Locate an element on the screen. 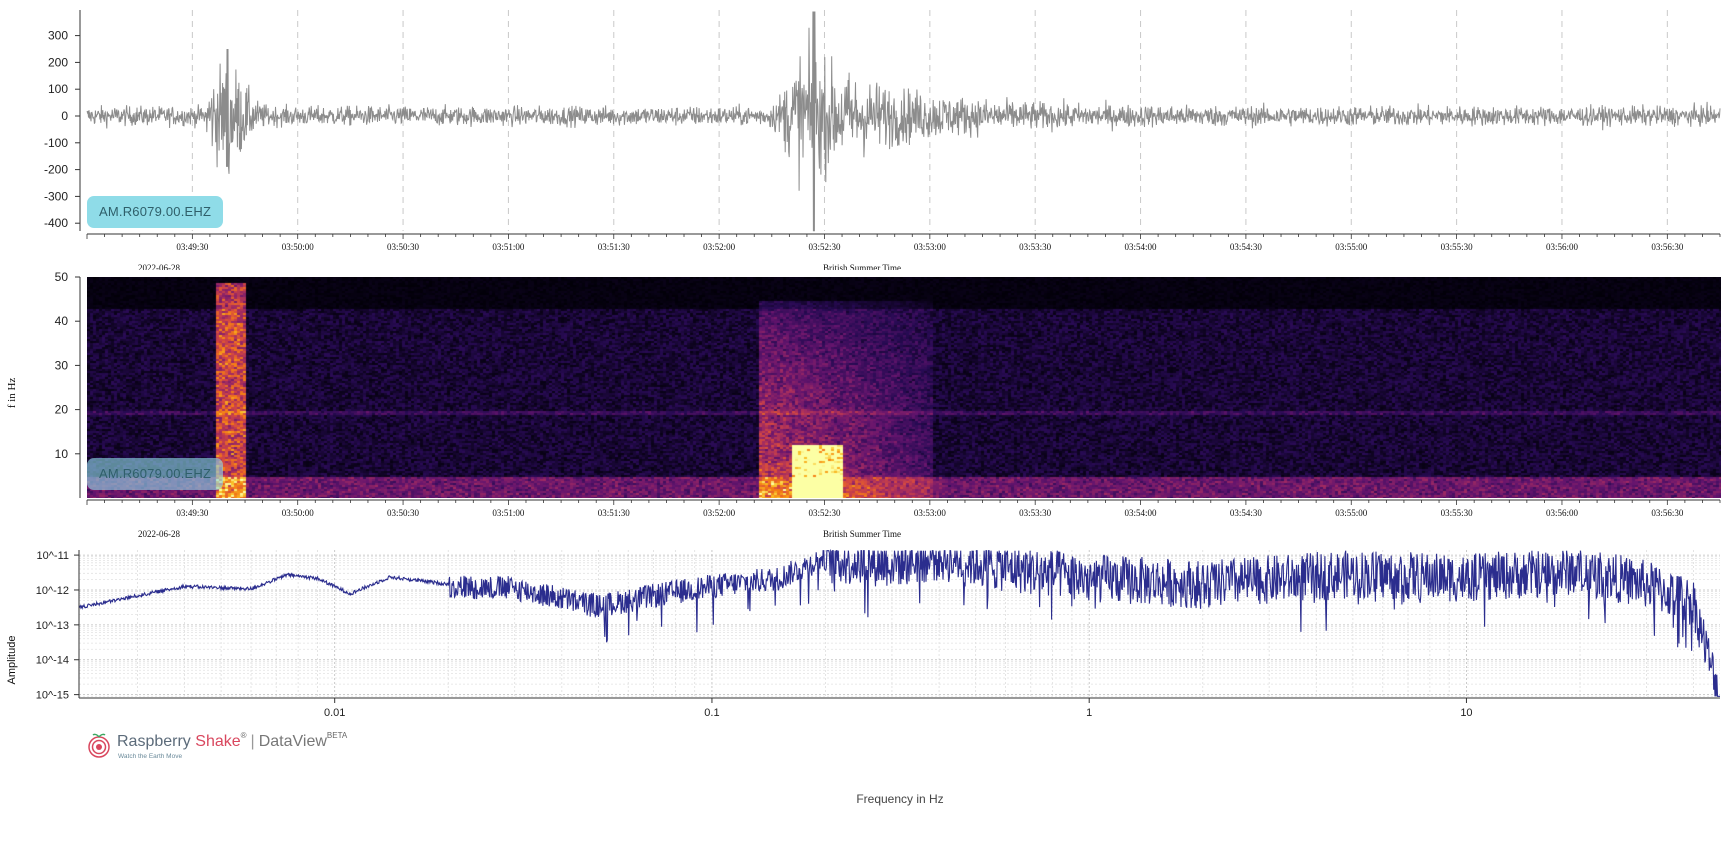  spectrogram-x-tick-label: 03:51:30 is located at coordinates (614, 513).